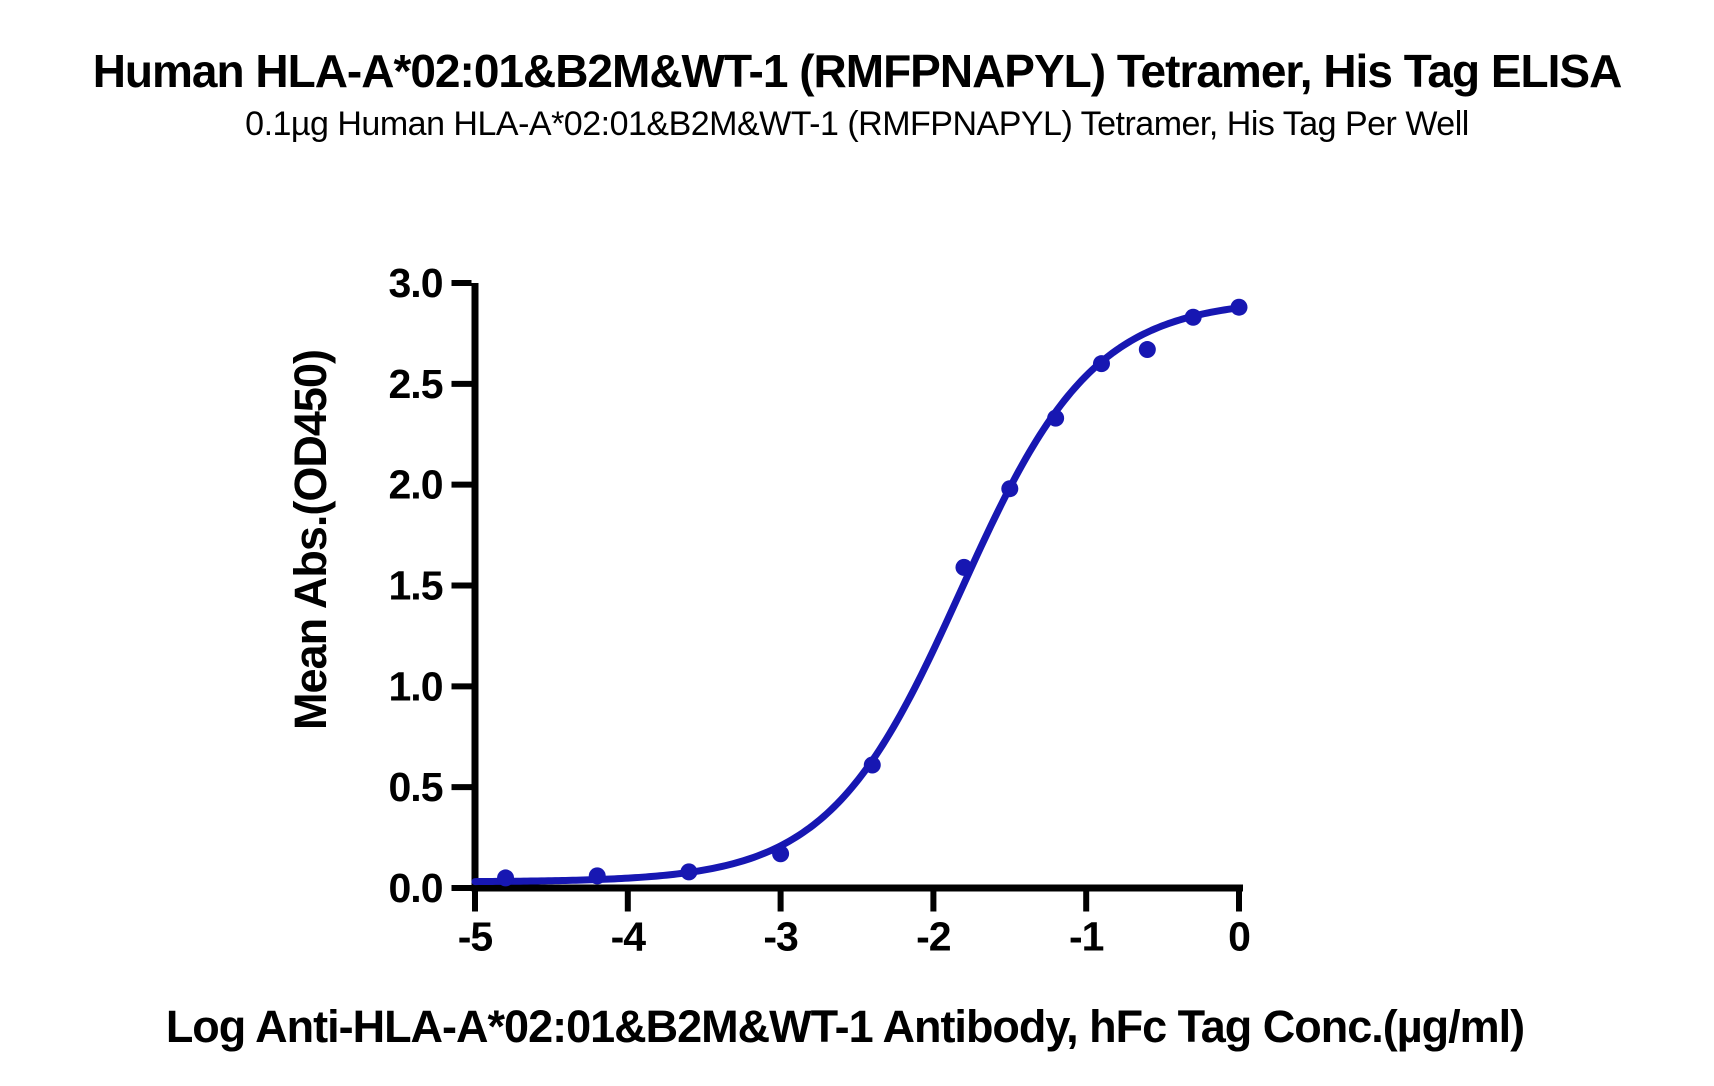 This screenshot has width=1714, height=1086. Describe the element at coordinates (416, 888) in the screenshot. I see `y-tick-label: 0.0` at that location.